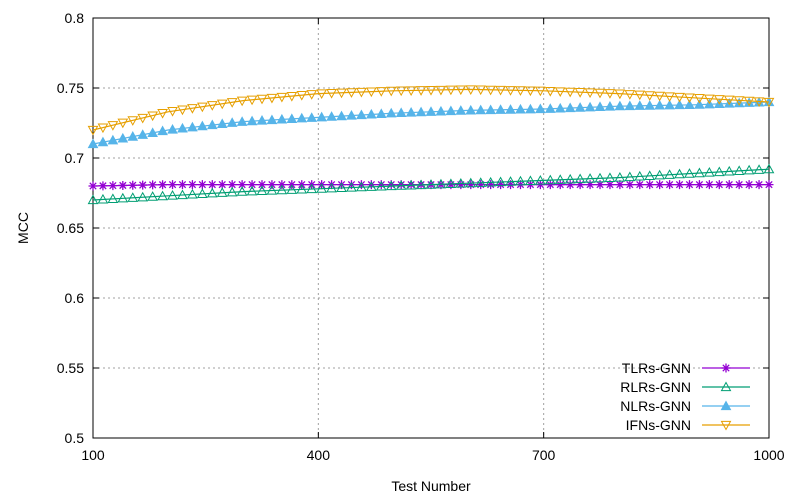  What do you see at coordinates (688, 425) in the screenshot?
I see `legend-item: IFNs-GNN` at bounding box center [688, 425].